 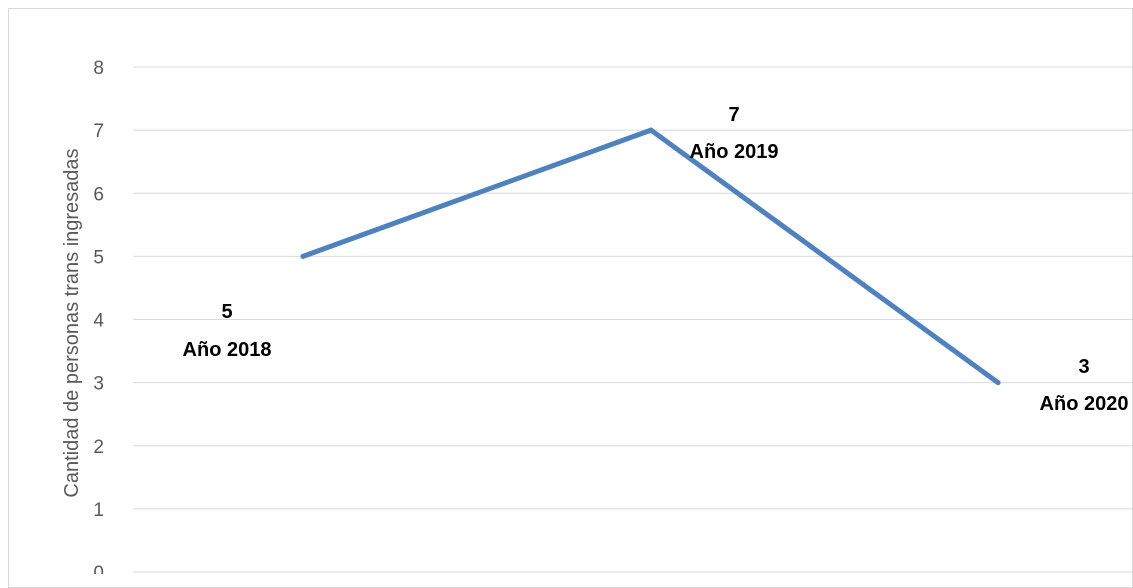 I want to click on data-label-value-3: 3, so click(x=1083, y=367).